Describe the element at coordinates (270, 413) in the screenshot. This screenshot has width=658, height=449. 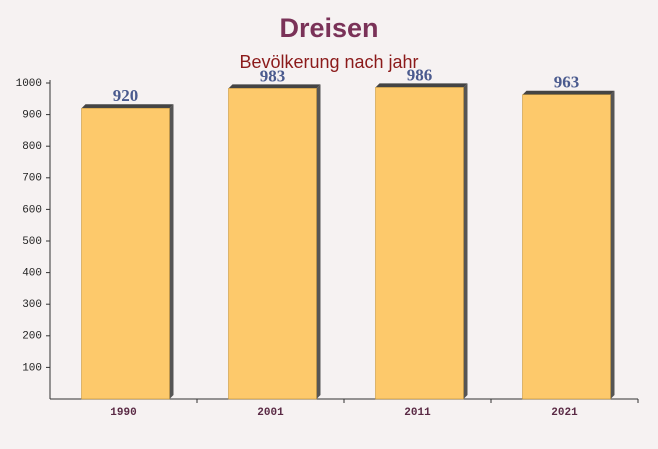
I see `x-tick-label: 2001` at that location.